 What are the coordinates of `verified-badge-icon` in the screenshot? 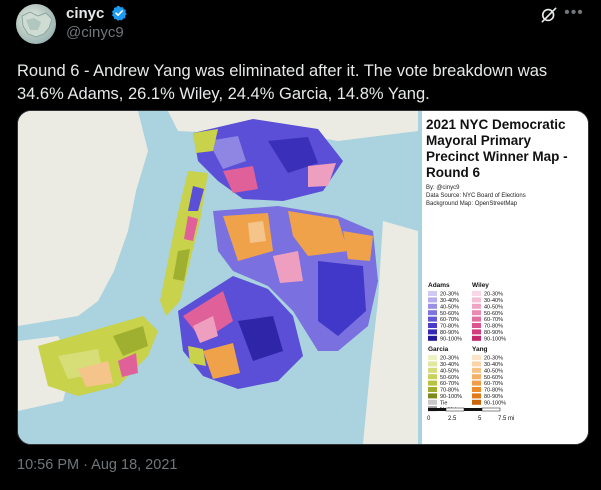 It's located at (119, 13).